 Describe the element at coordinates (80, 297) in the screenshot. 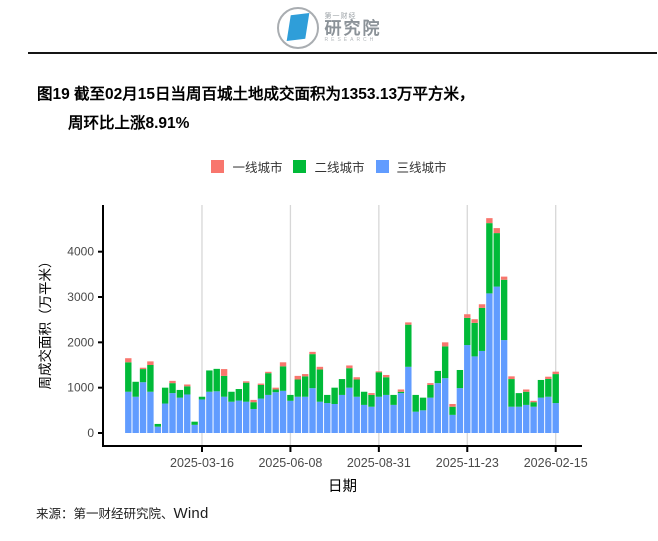

I see `y-tick-label: 3000` at that location.